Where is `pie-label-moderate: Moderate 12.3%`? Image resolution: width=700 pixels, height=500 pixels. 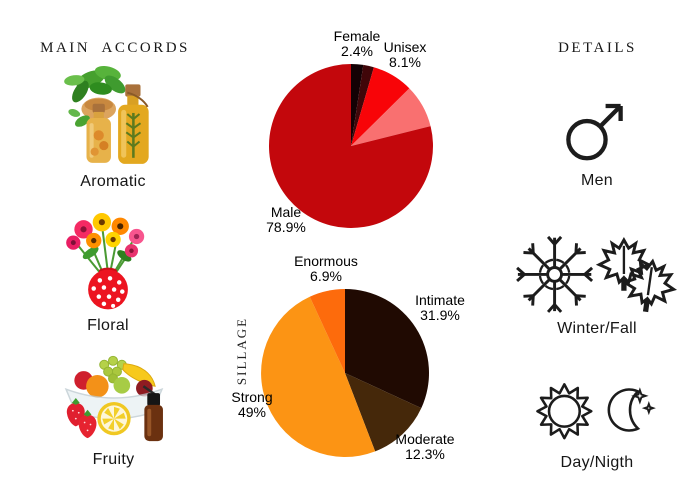 pie-label-moderate: Moderate 12.3% is located at coordinates (425, 447).